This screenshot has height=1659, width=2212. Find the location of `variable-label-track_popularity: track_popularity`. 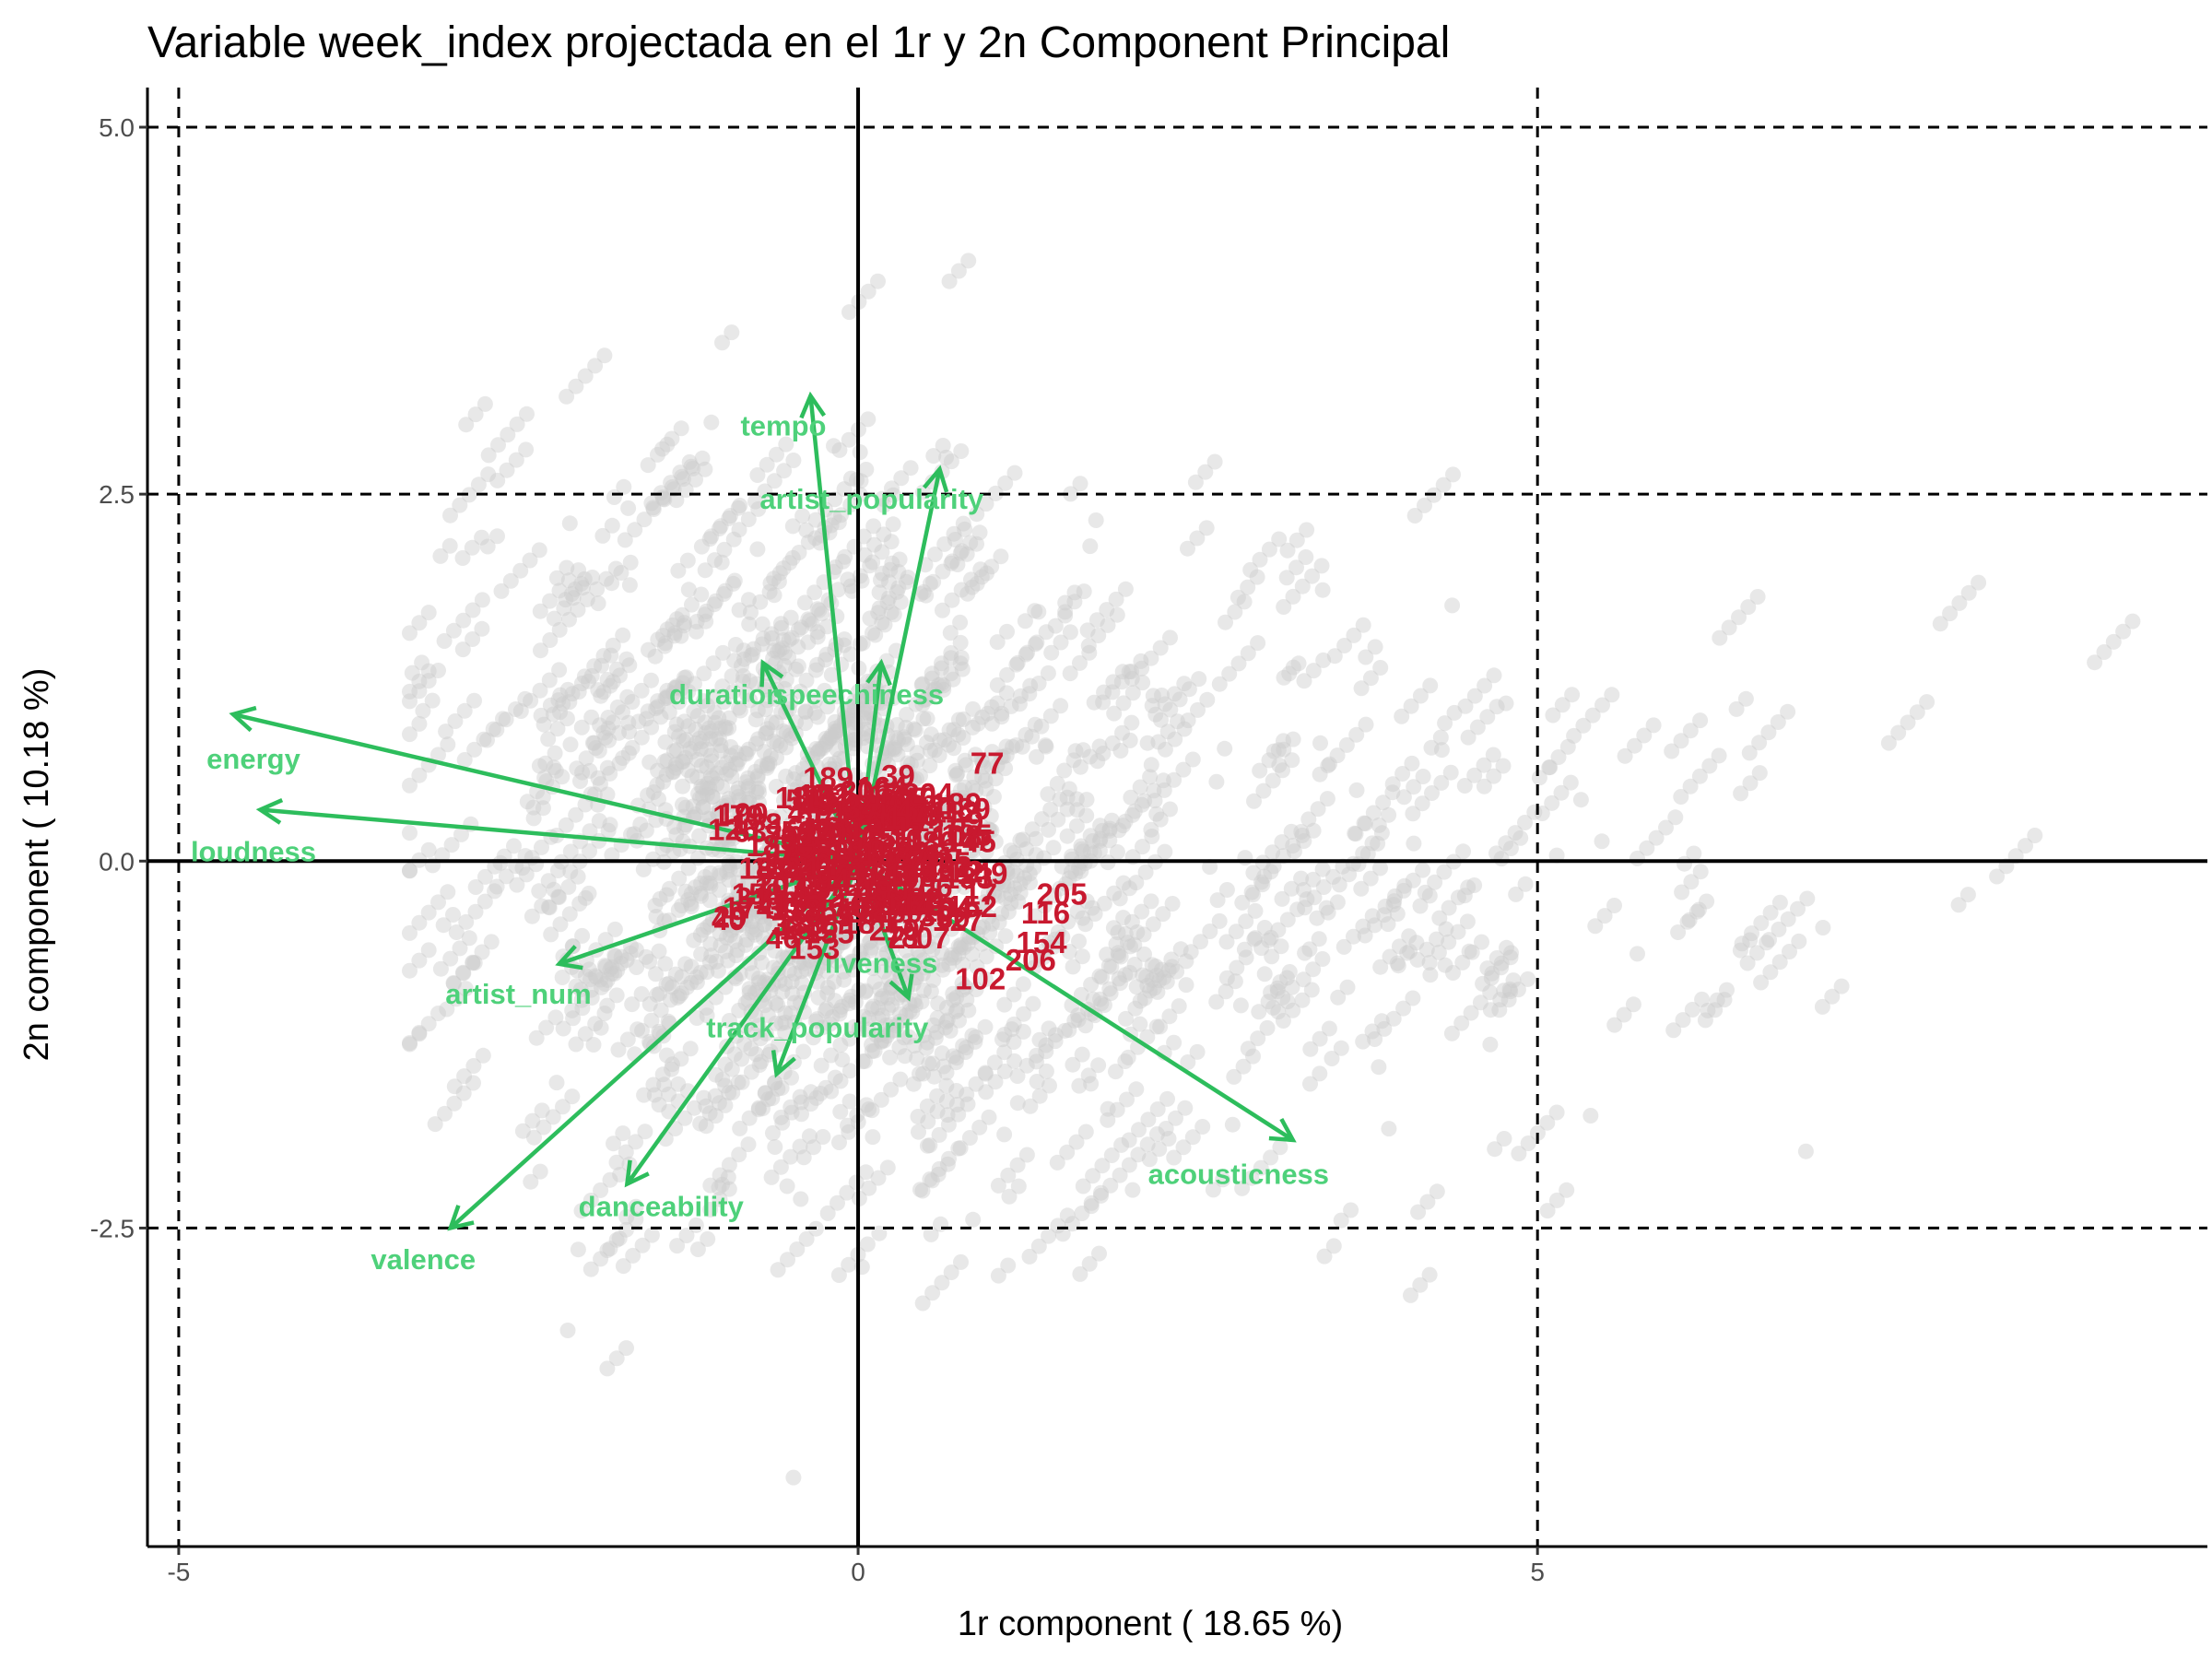

variable-label-track_popularity: track_popularity is located at coordinates (817, 1027).